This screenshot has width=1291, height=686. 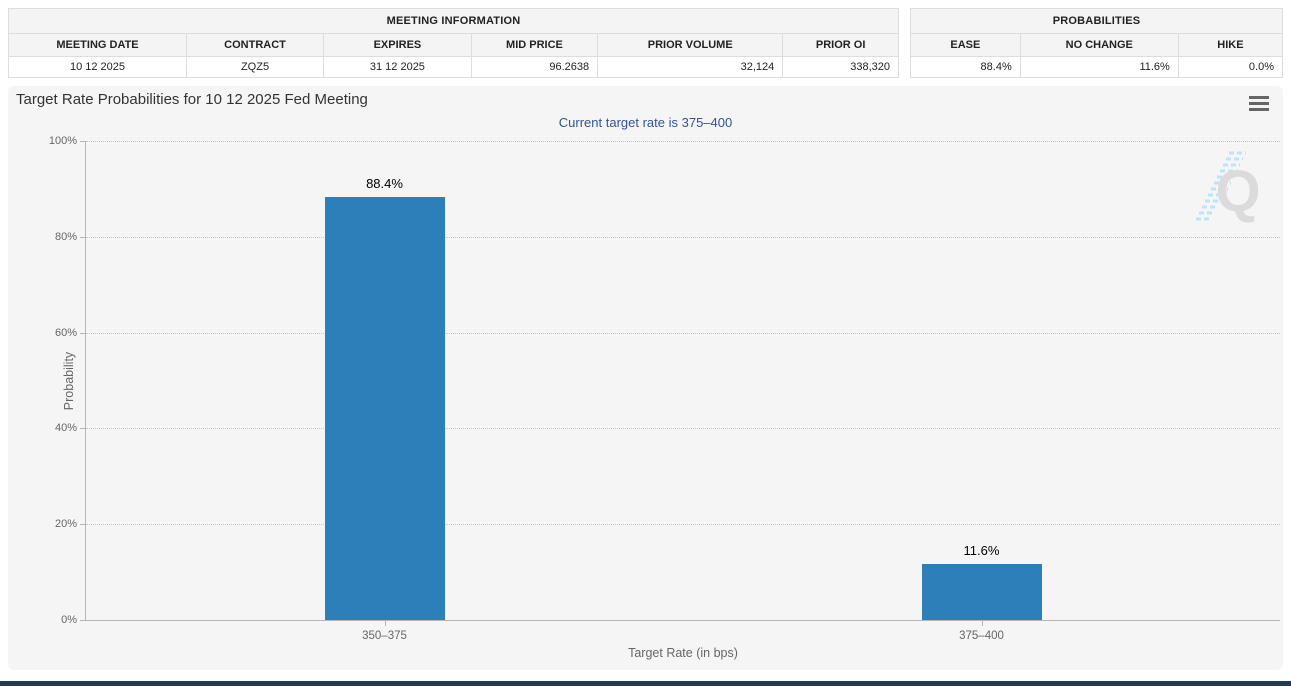 What do you see at coordinates (683, 141) in the screenshot?
I see `gridline-100%` at bounding box center [683, 141].